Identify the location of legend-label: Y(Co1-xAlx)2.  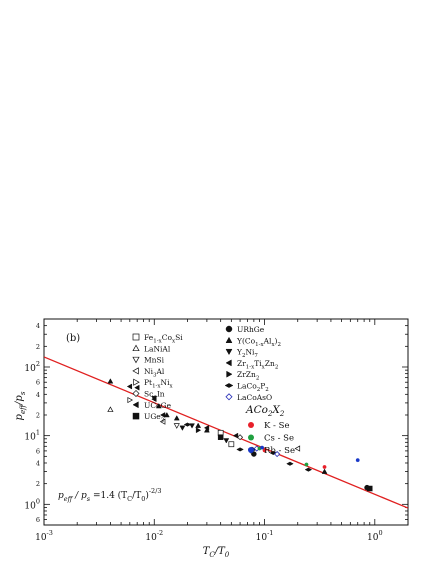
(258, 342).